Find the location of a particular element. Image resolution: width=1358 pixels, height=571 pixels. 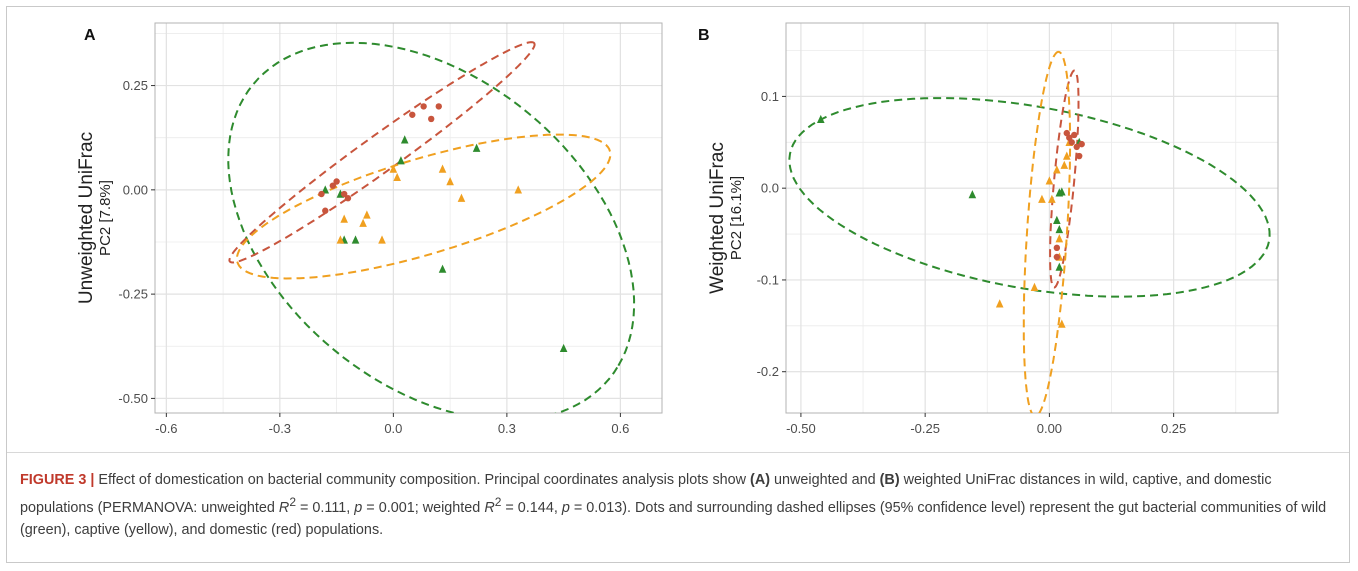

caption-sup-a: 2 is located at coordinates (292, 502).